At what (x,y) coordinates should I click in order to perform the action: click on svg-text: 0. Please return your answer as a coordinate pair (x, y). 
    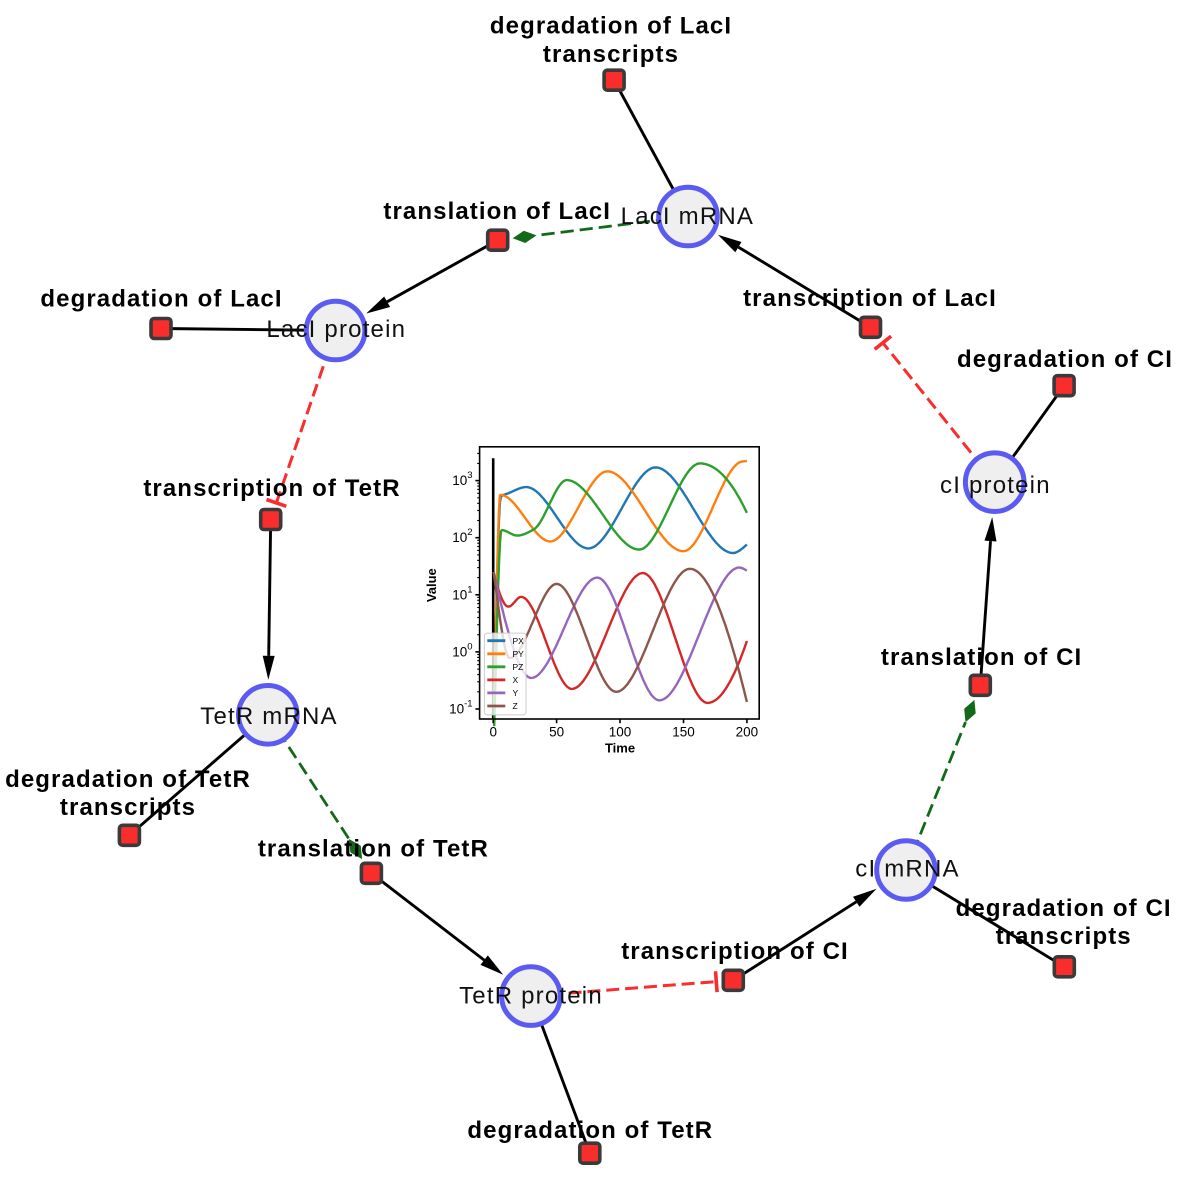
    Looking at the image, I should click on (493, 732).